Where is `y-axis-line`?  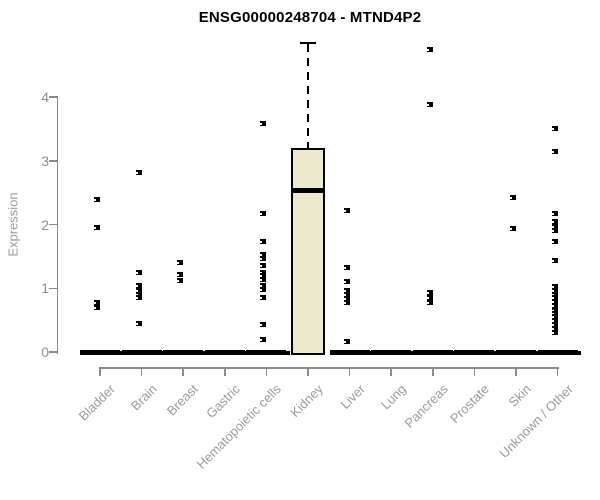
y-axis-line is located at coordinates (57, 225).